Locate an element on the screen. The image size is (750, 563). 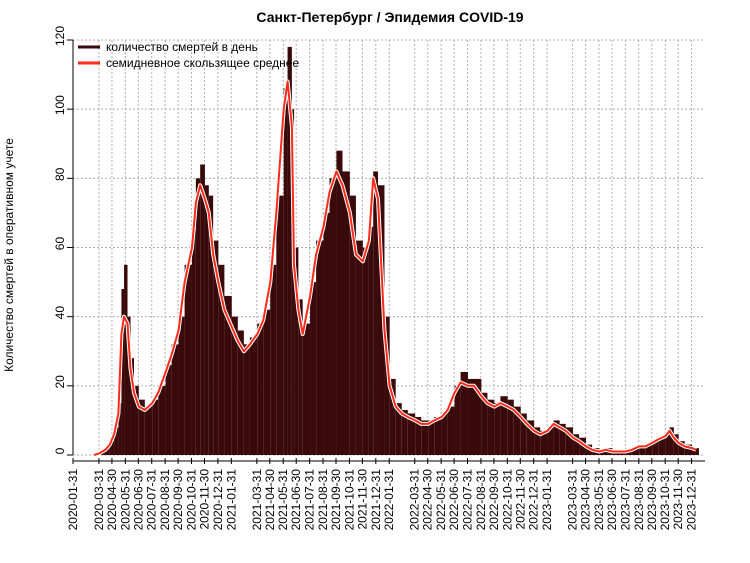
x-tick-label: 2021-10-31 is located at coordinates (349, 500).